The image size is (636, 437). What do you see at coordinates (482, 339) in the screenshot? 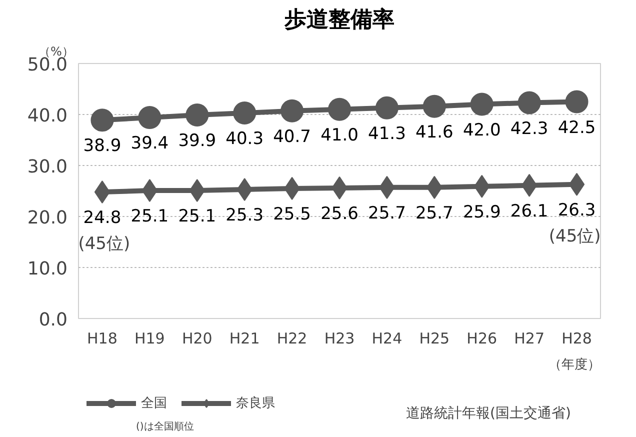
I see `x-tick-label: H26` at bounding box center [482, 339].